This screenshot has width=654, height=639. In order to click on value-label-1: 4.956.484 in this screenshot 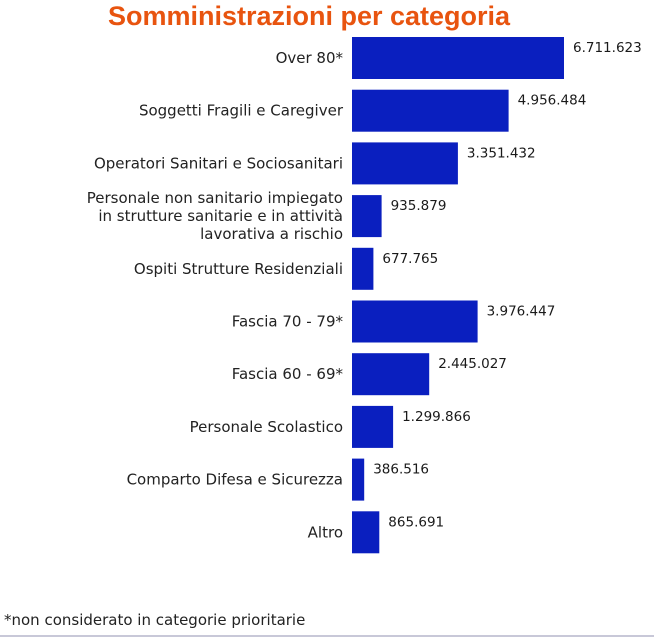, I will do `click(552, 101)`.